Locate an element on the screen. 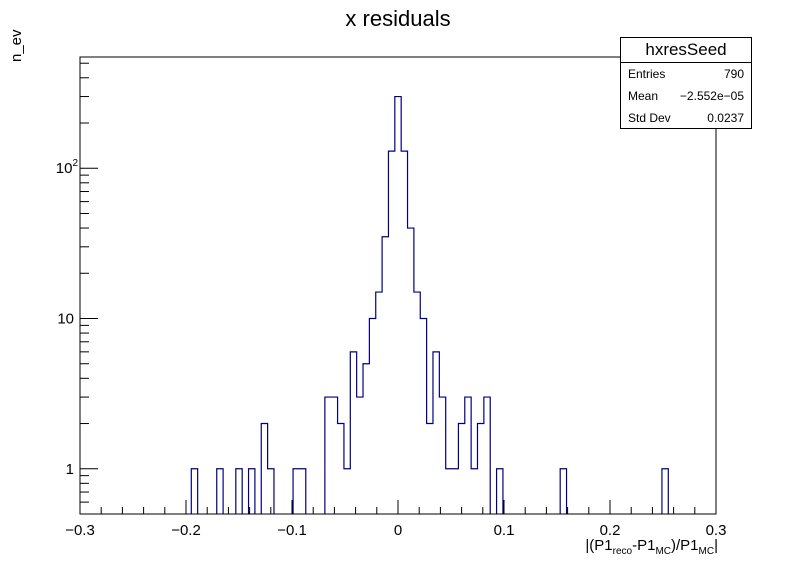 The height and width of the screenshot is (572, 796). x-tick-label: 0 is located at coordinates (398, 530).